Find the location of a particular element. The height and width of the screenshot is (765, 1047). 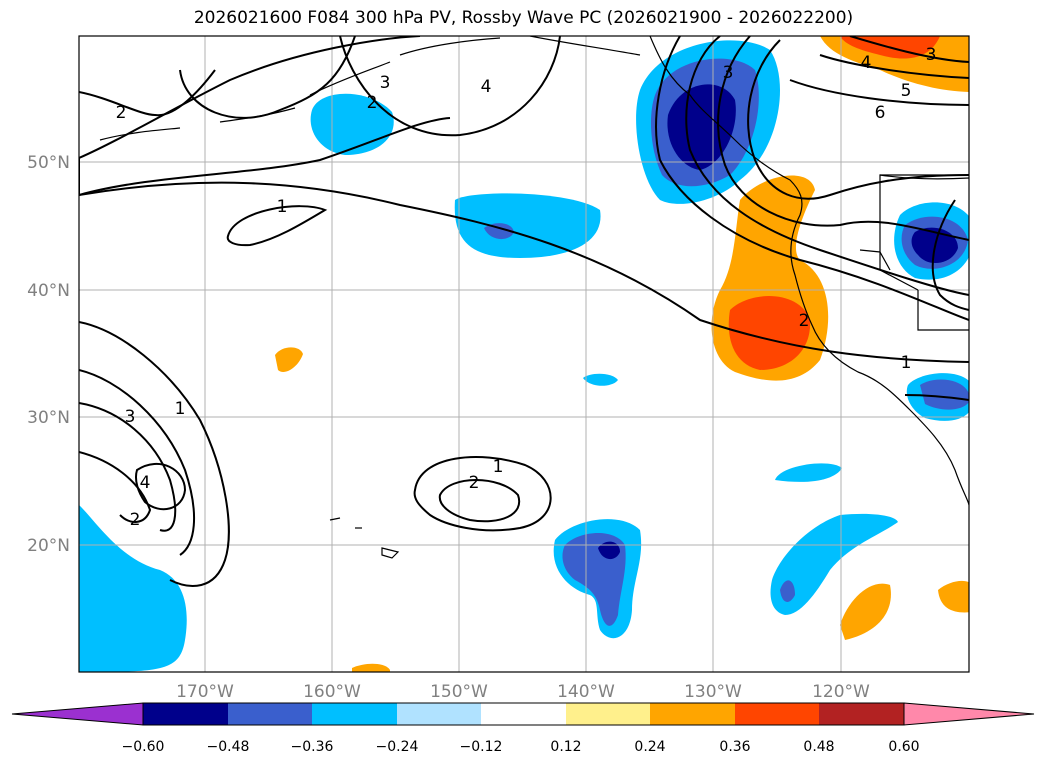

lon-label: 160°W is located at coordinates (332, 692).